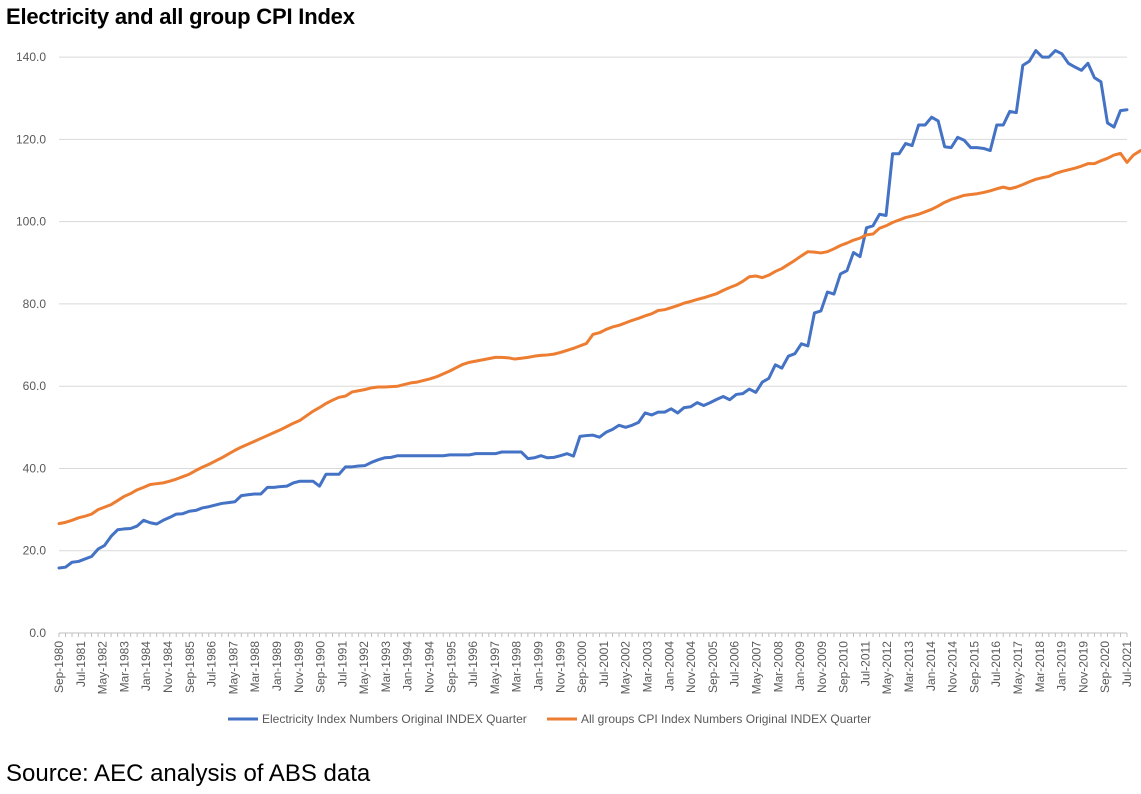  I want to click on y-tick-label: 0.0, so click(37, 633).